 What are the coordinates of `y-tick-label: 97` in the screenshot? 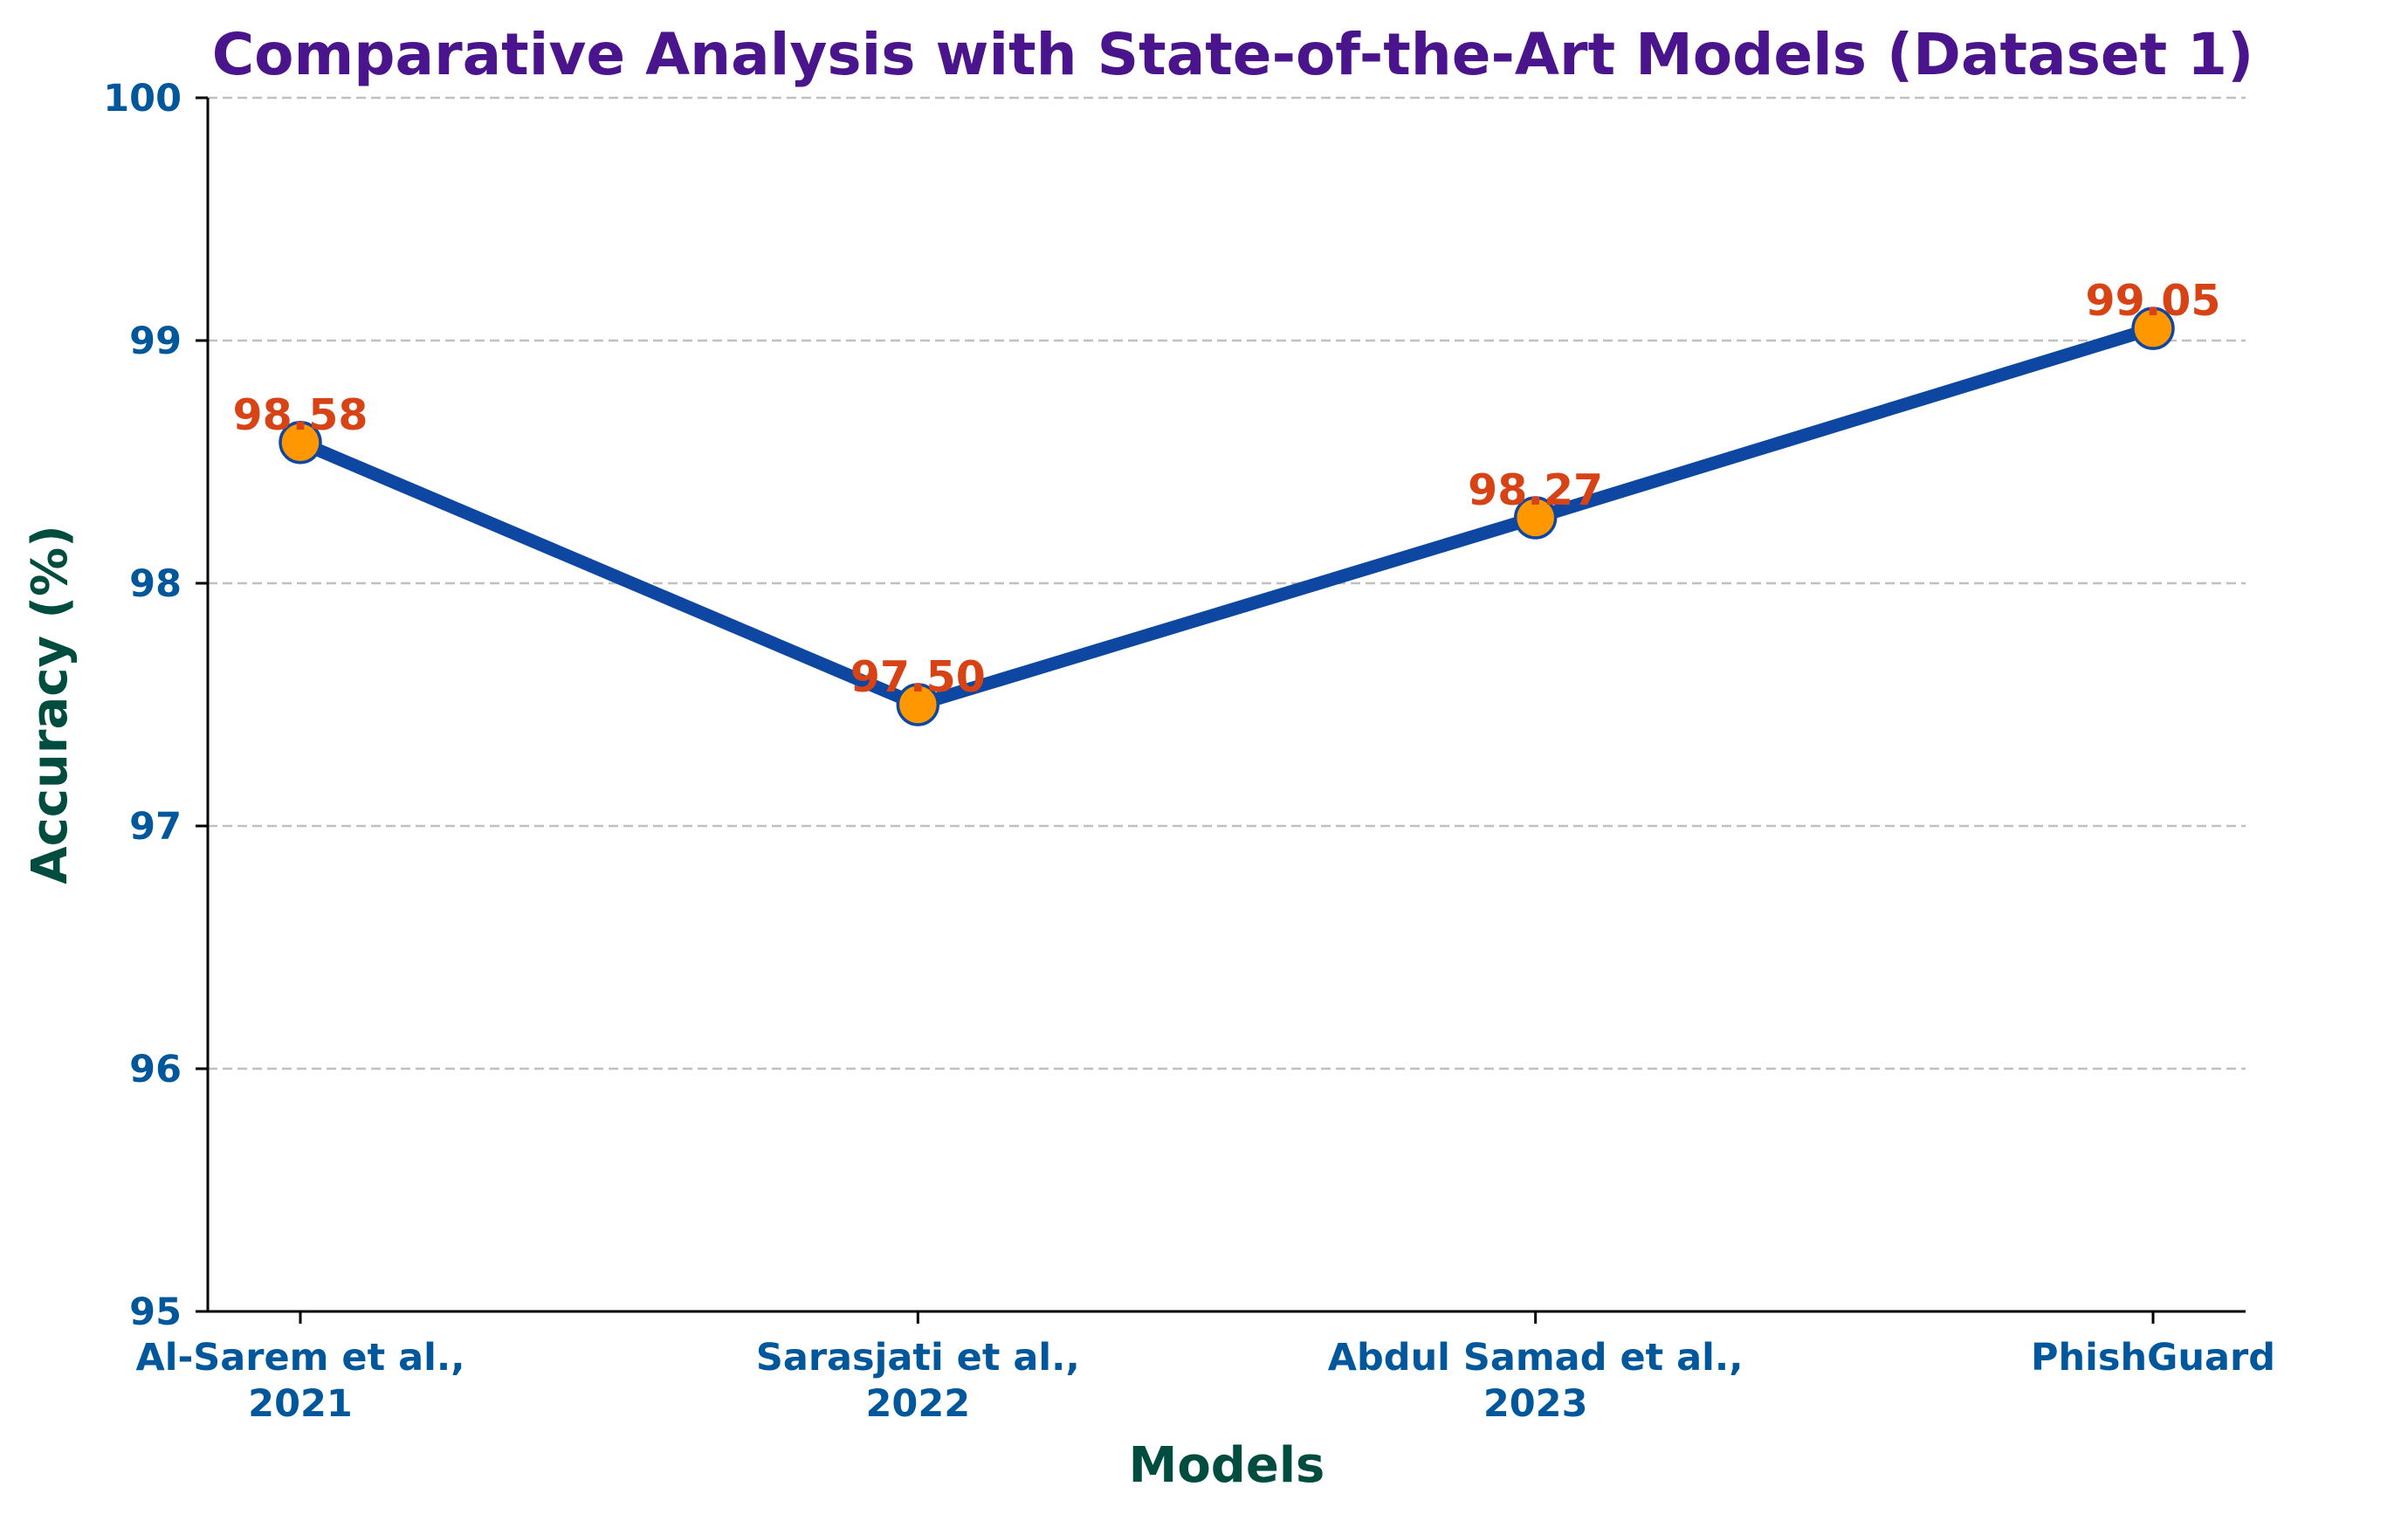 It's located at (155, 827).